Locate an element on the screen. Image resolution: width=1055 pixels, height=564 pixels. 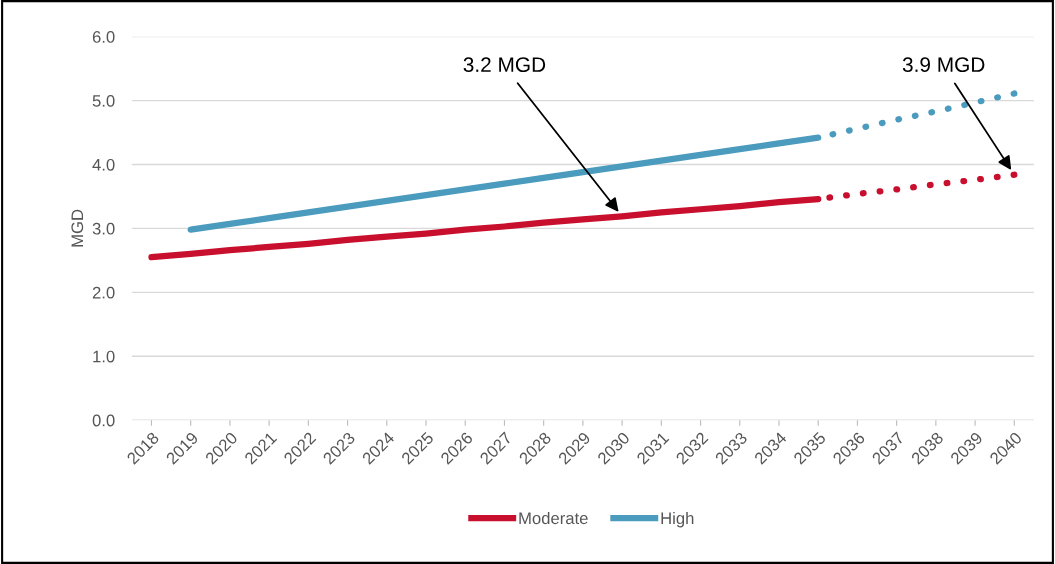
y-tick-label: 0.0 is located at coordinates (103, 420).